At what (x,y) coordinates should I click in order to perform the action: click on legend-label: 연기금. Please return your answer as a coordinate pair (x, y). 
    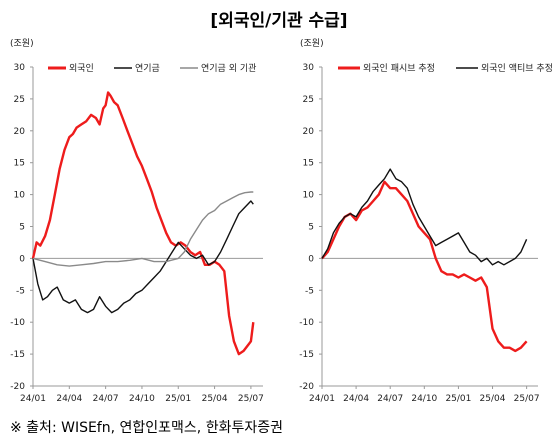
    Looking at the image, I should click on (147, 68).